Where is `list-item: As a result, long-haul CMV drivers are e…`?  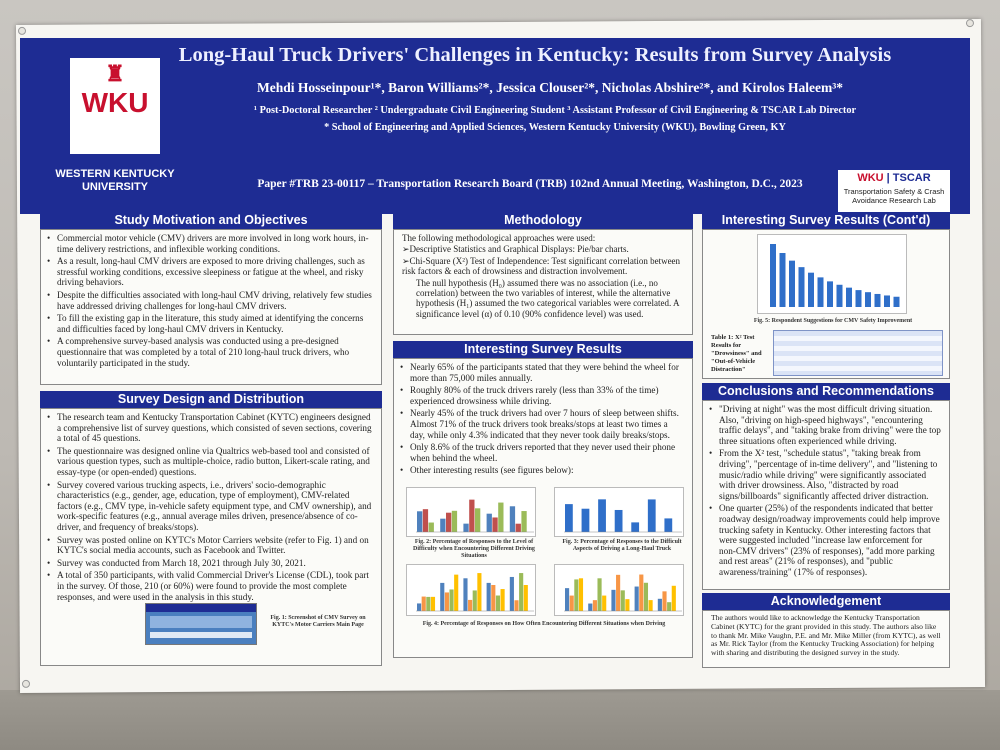
list-item: As a result, long-haul CMV drivers are e… is located at coordinates (210, 272).